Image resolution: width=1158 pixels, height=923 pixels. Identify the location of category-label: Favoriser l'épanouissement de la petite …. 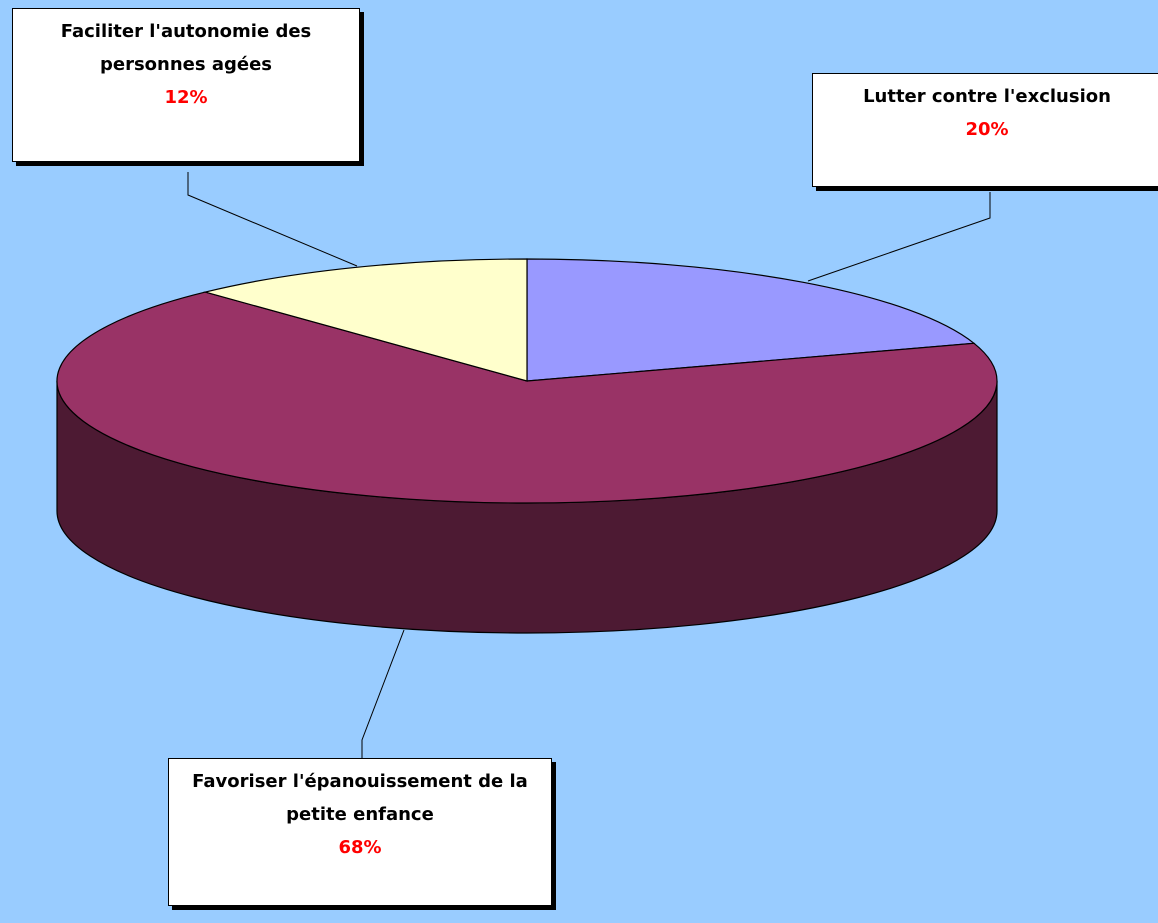
(360, 798).